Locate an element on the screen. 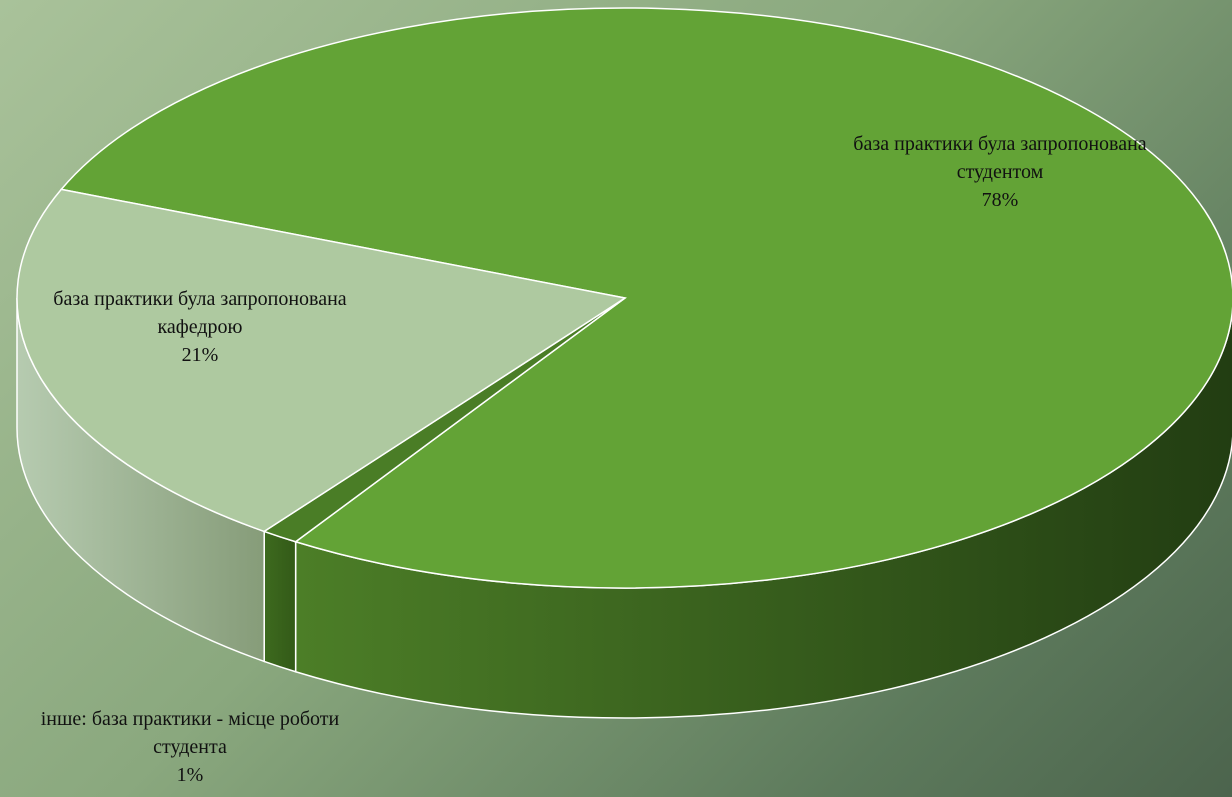 Image resolution: width=1232 pixels, height=797 pixels. slice-value: 78% is located at coordinates (1000, 200).